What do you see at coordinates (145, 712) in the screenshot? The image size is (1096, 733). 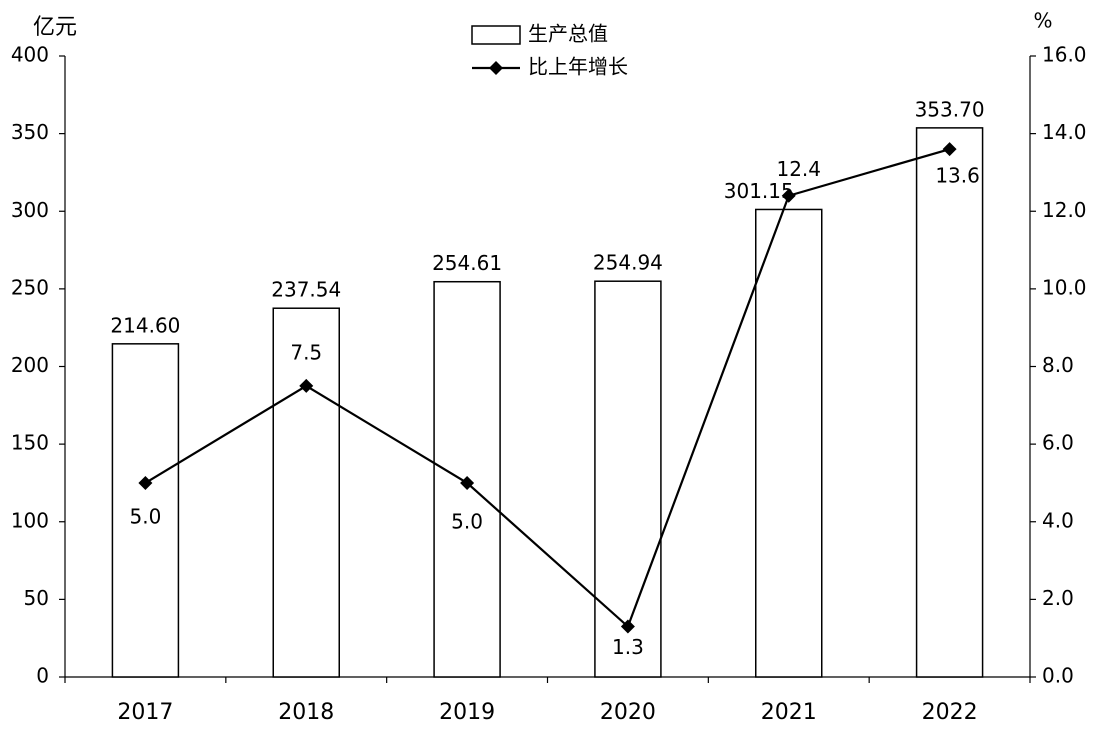 I see `x-tick-label: 2017` at bounding box center [145, 712].